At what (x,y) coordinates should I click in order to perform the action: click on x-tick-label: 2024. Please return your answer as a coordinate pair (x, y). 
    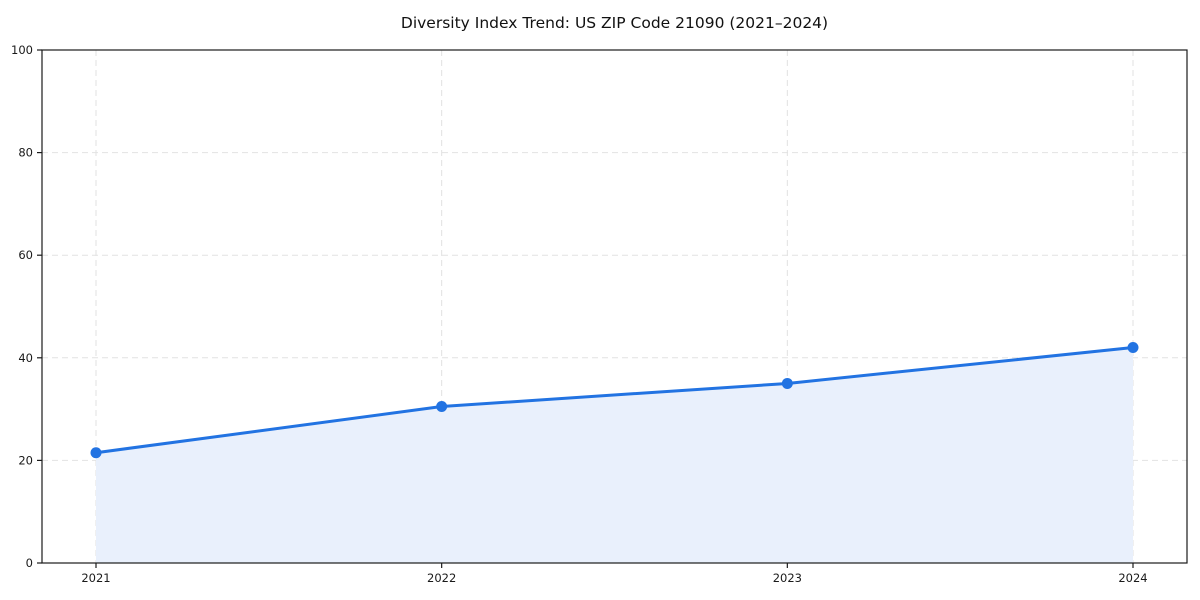
    Looking at the image, I should click on (1132, 578).